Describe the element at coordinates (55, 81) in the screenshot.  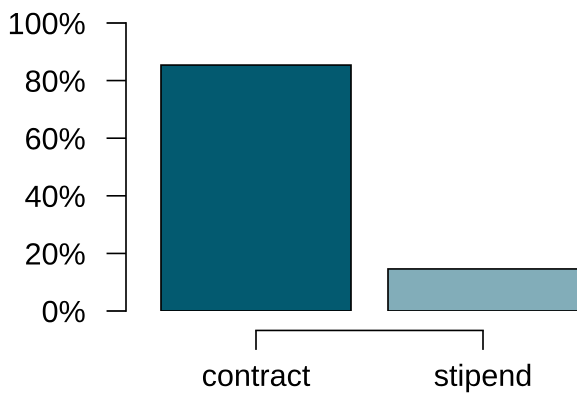
I see `y-tick-label: 80%` at that location.